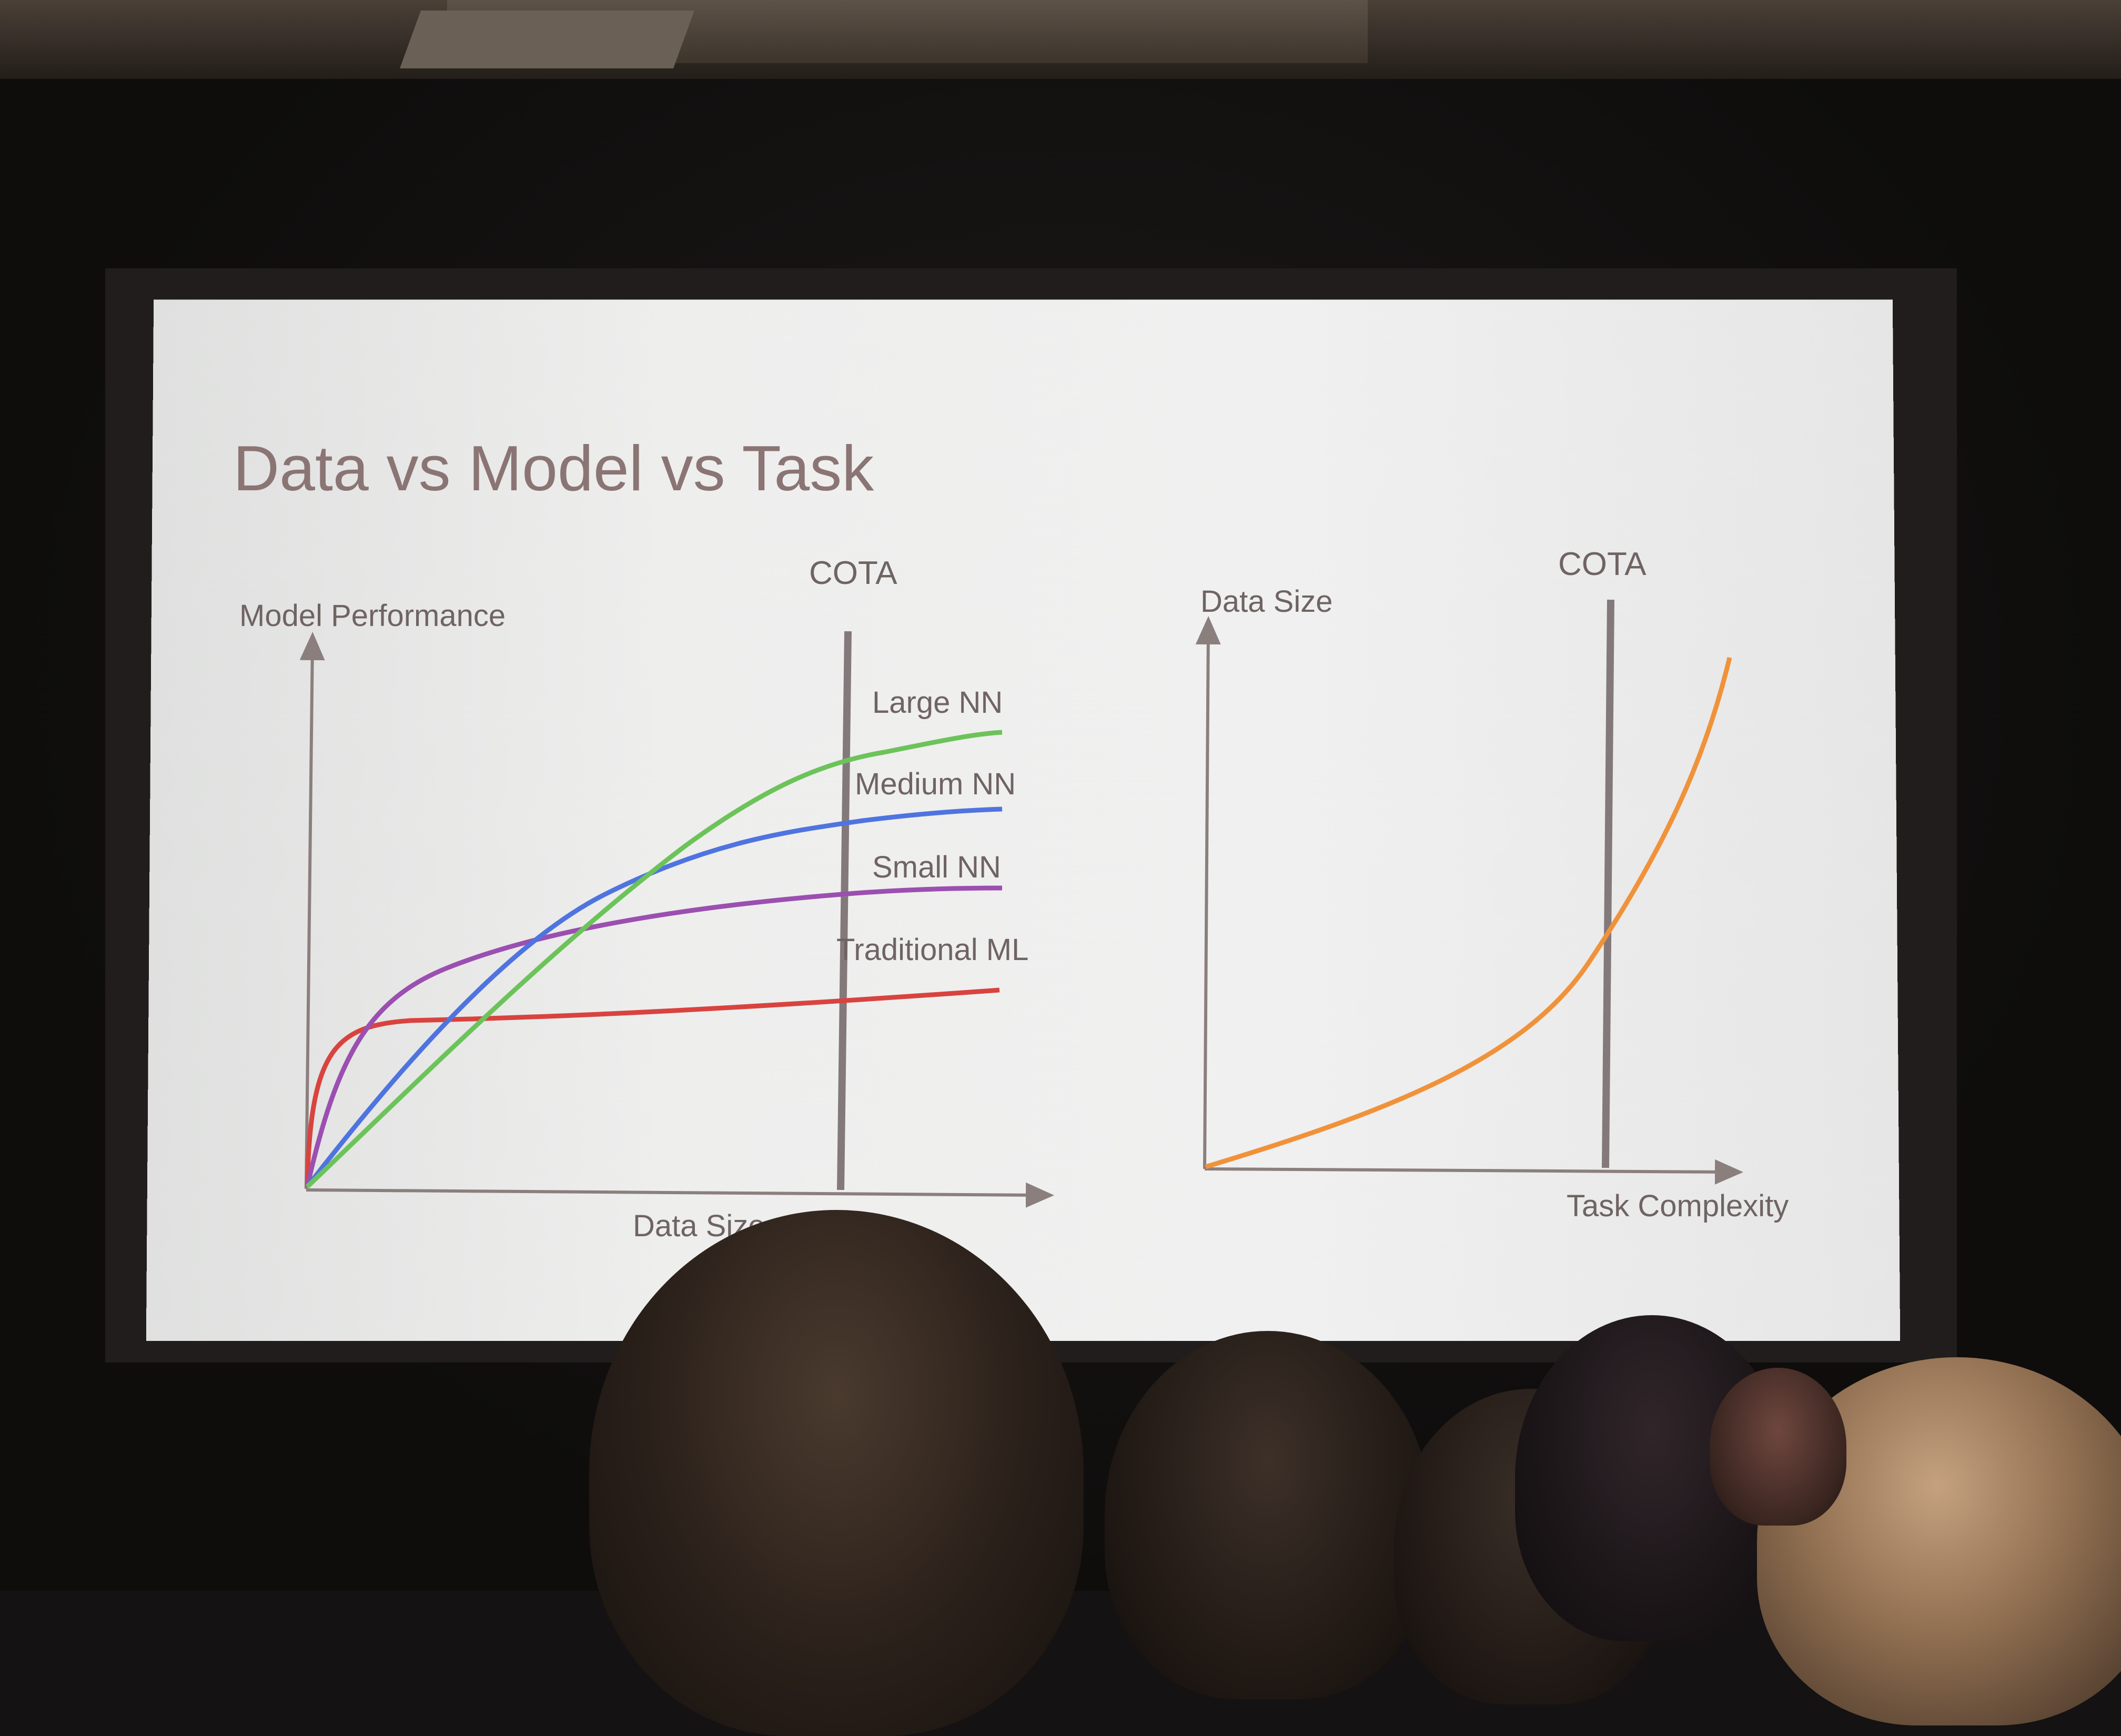 The image size is (2121, 1736). What do you see at coordinates (936, 867) in the screenshot?
I see `series-small-nn-label: Small NN` at bounding box center [936, 867].